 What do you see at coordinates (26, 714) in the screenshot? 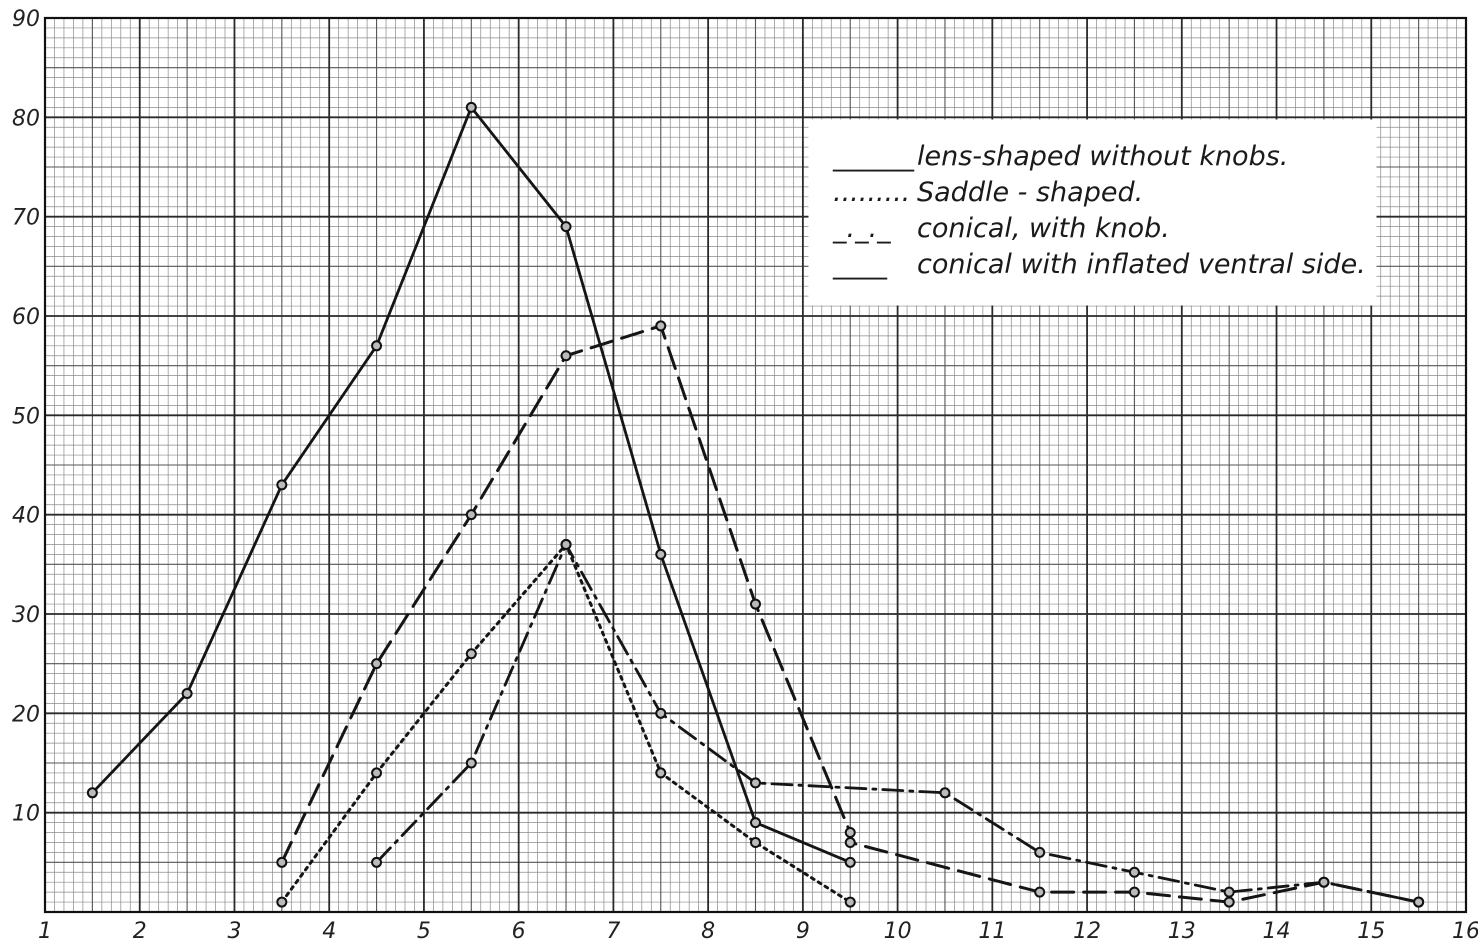
I see `y-tick-label: 20` at bounding box center [26, 714].